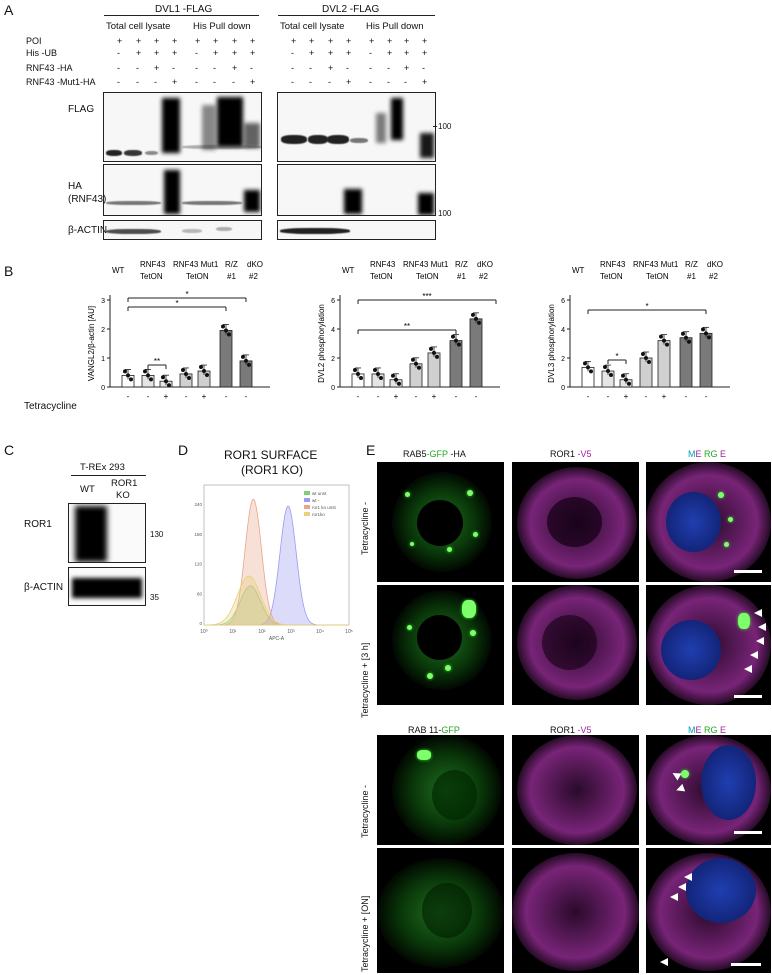  What do you see at coordinates (319, 493) in the screenshot?
I see `legend-entry: wt unst` at bounding box center [319, 493].